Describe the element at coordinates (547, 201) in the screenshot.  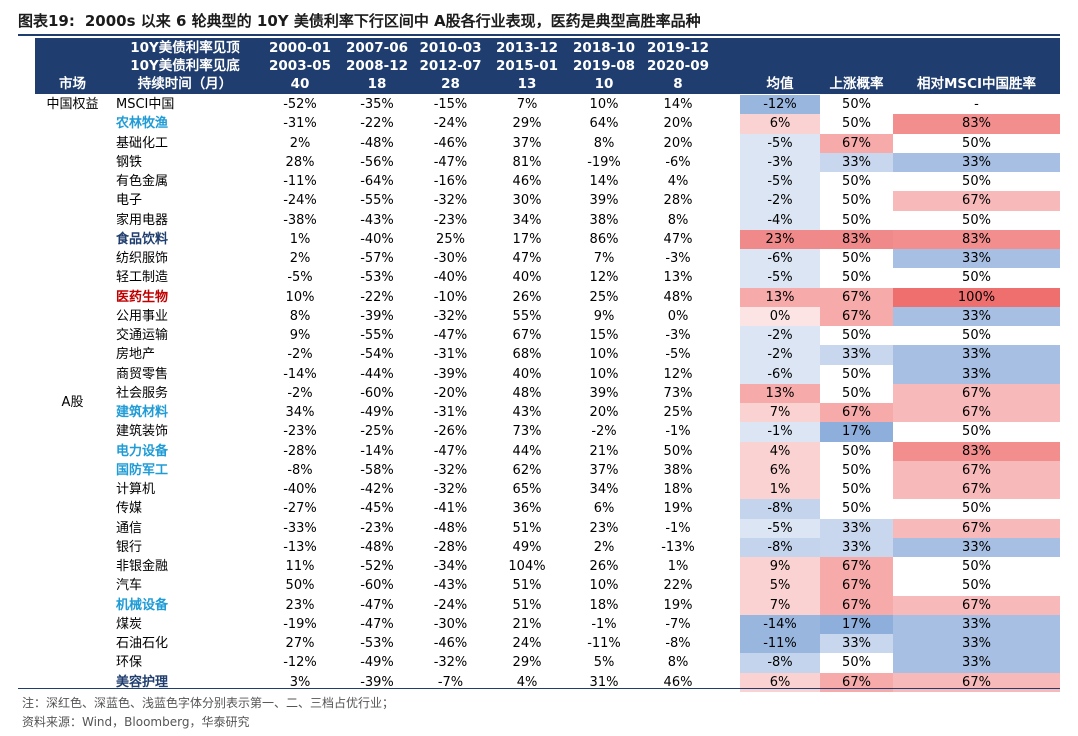
I see `table-row: 电子 -24% -55% -32% 30% 39% 28% -2% 50% 67%` at that location.